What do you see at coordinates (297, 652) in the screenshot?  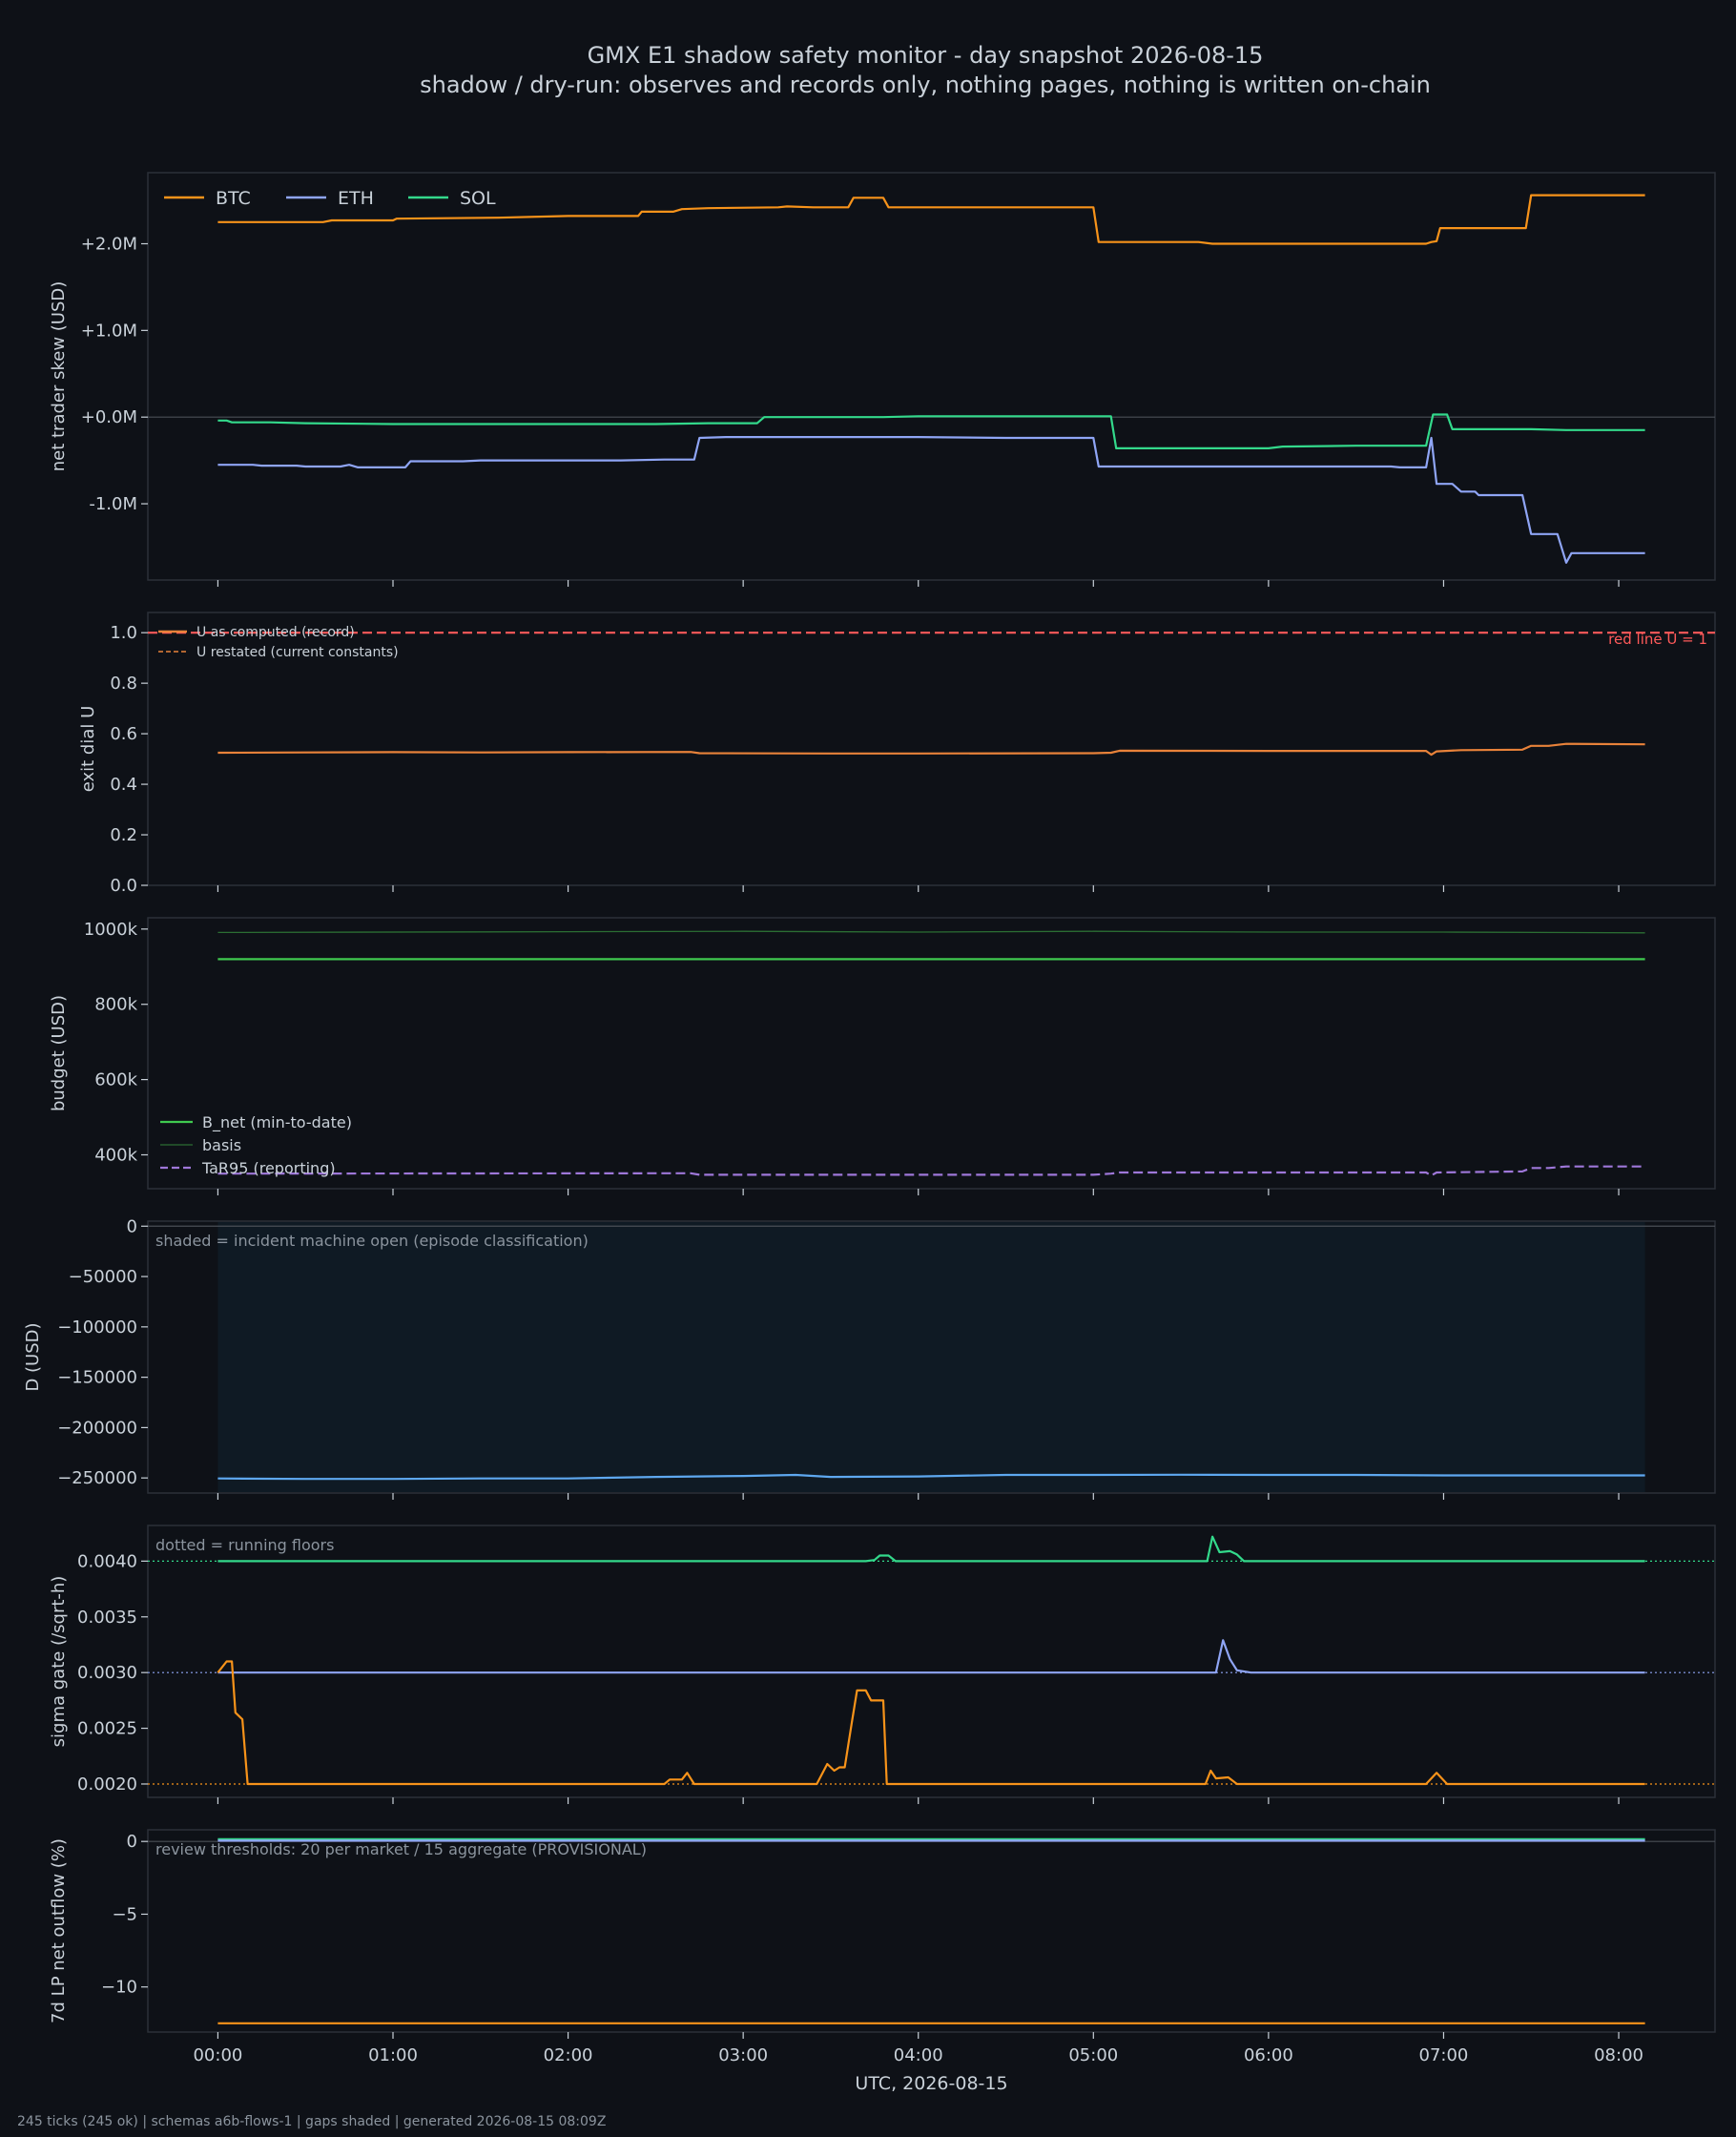 I see `legend-label: U restated (current constants)` at bounding box center [297, 652].